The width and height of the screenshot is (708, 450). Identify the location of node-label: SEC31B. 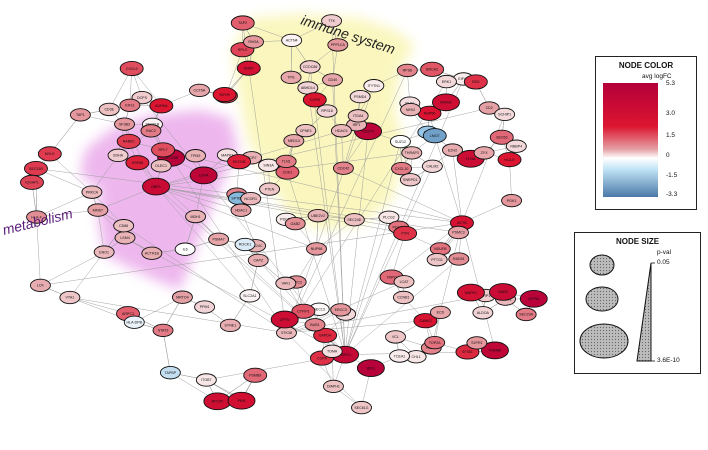
(36, 169).